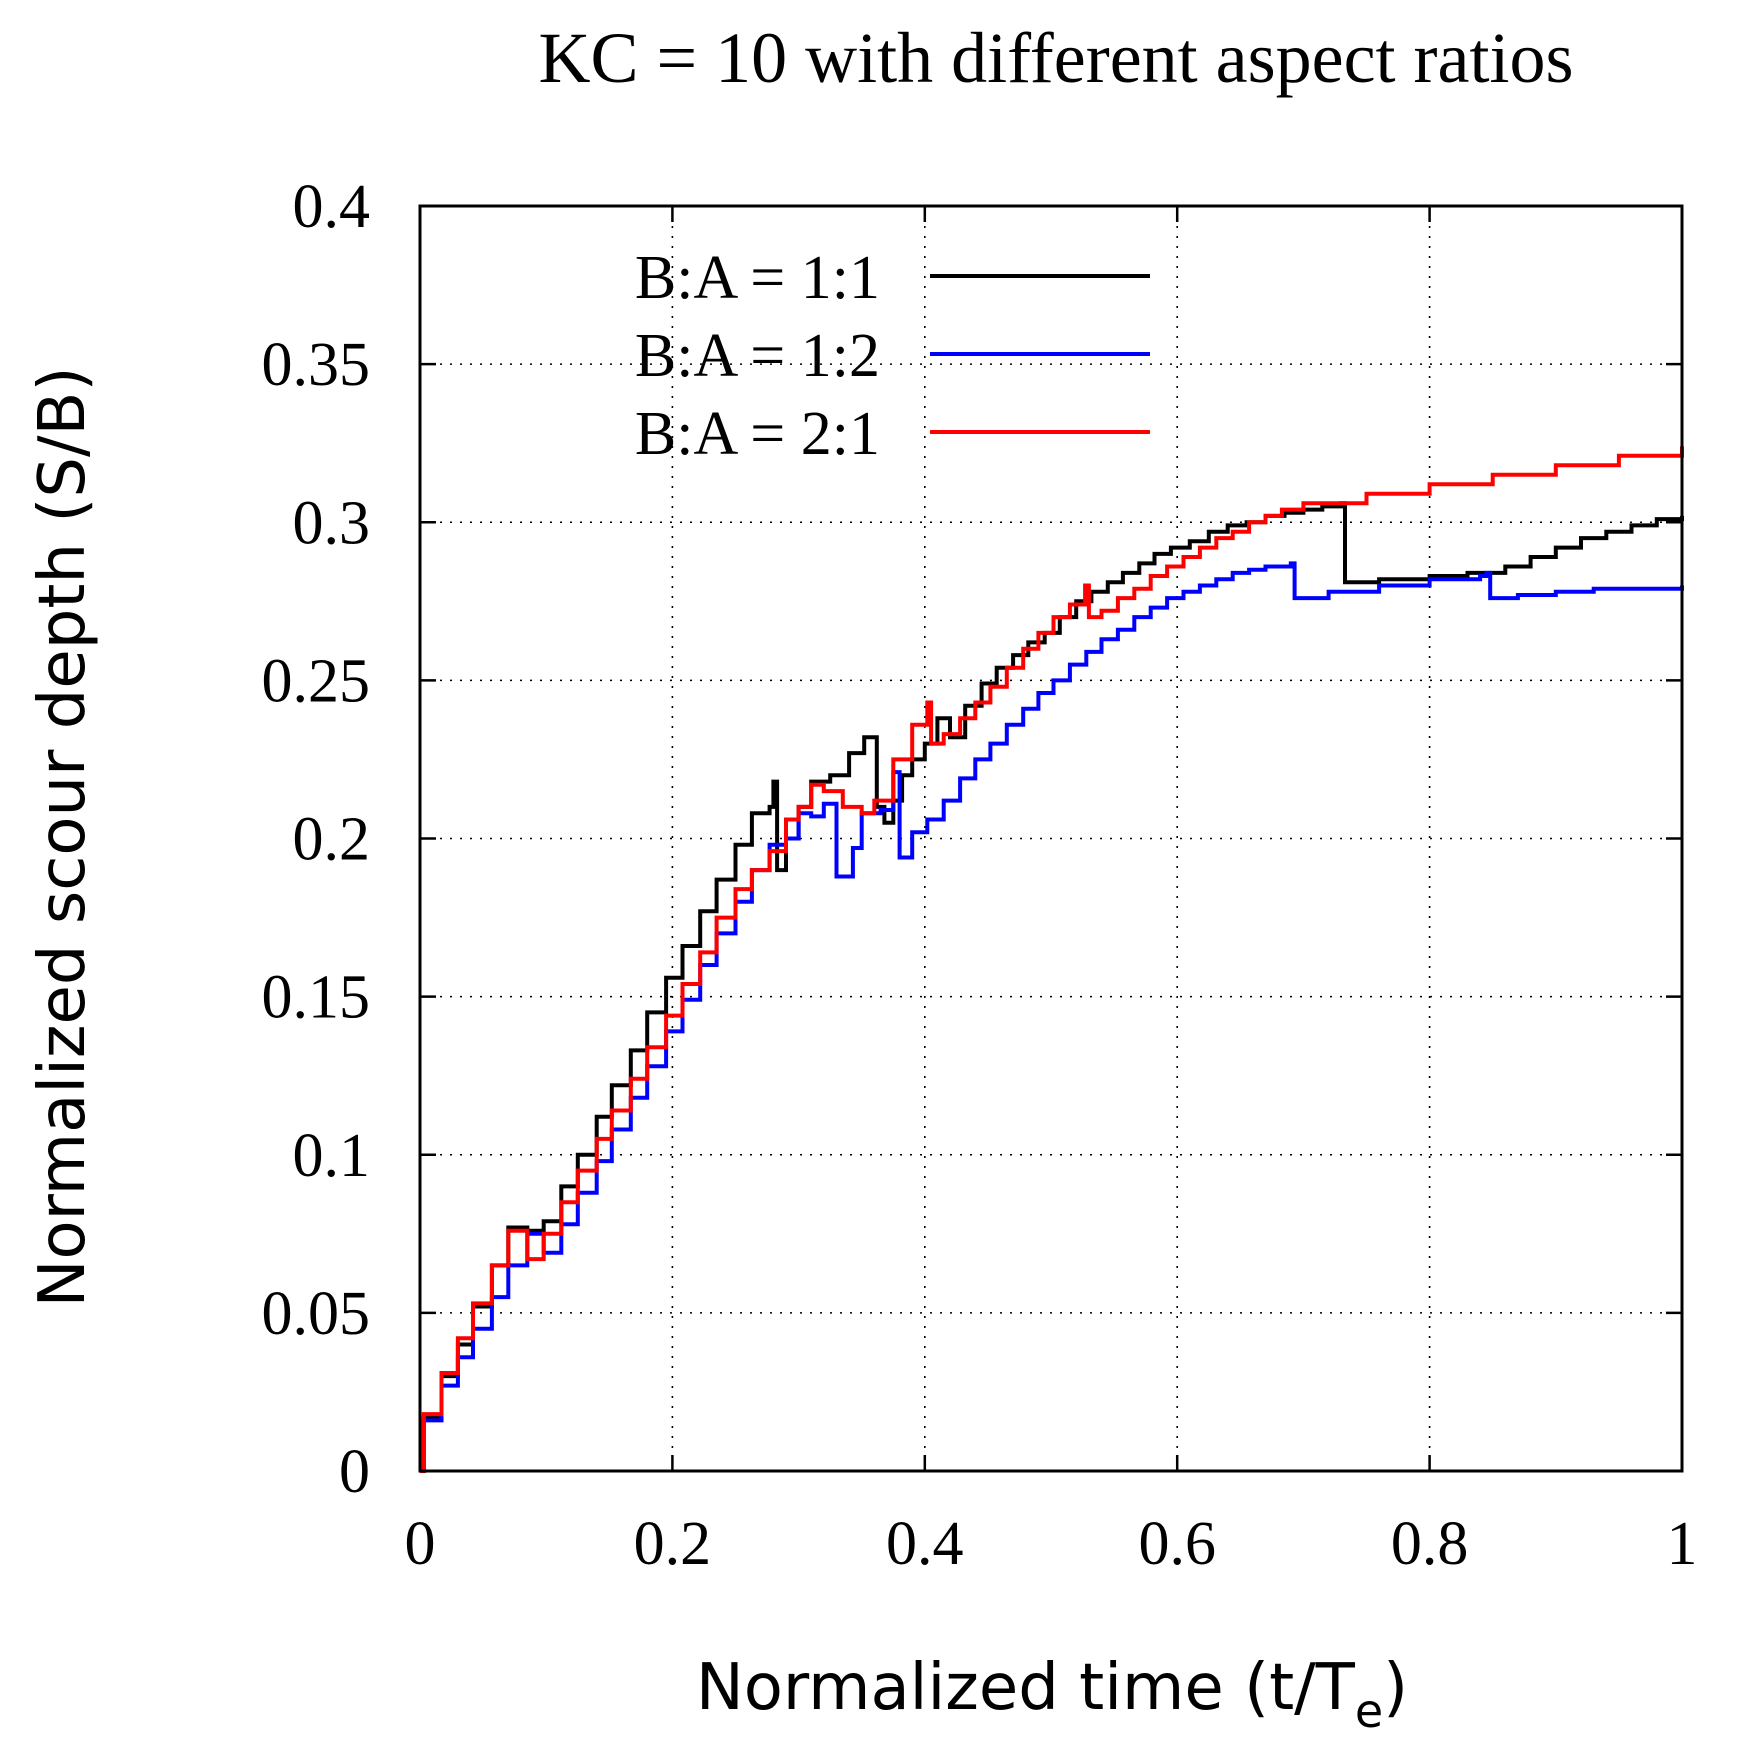 The width and height of the screenshot is (1737, 1757). Describe the element at coordinates (1177, 1544) in the screenshot. I see `x-tick-label: 0.6` at that location.